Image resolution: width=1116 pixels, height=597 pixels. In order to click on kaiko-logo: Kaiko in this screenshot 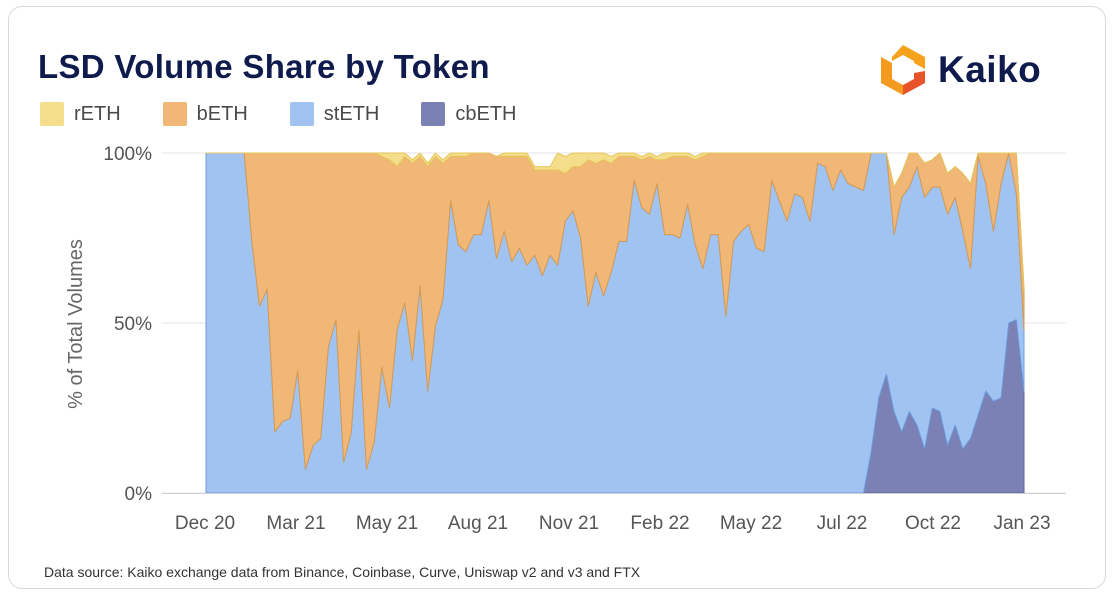, I will do `click(958, 70)`.